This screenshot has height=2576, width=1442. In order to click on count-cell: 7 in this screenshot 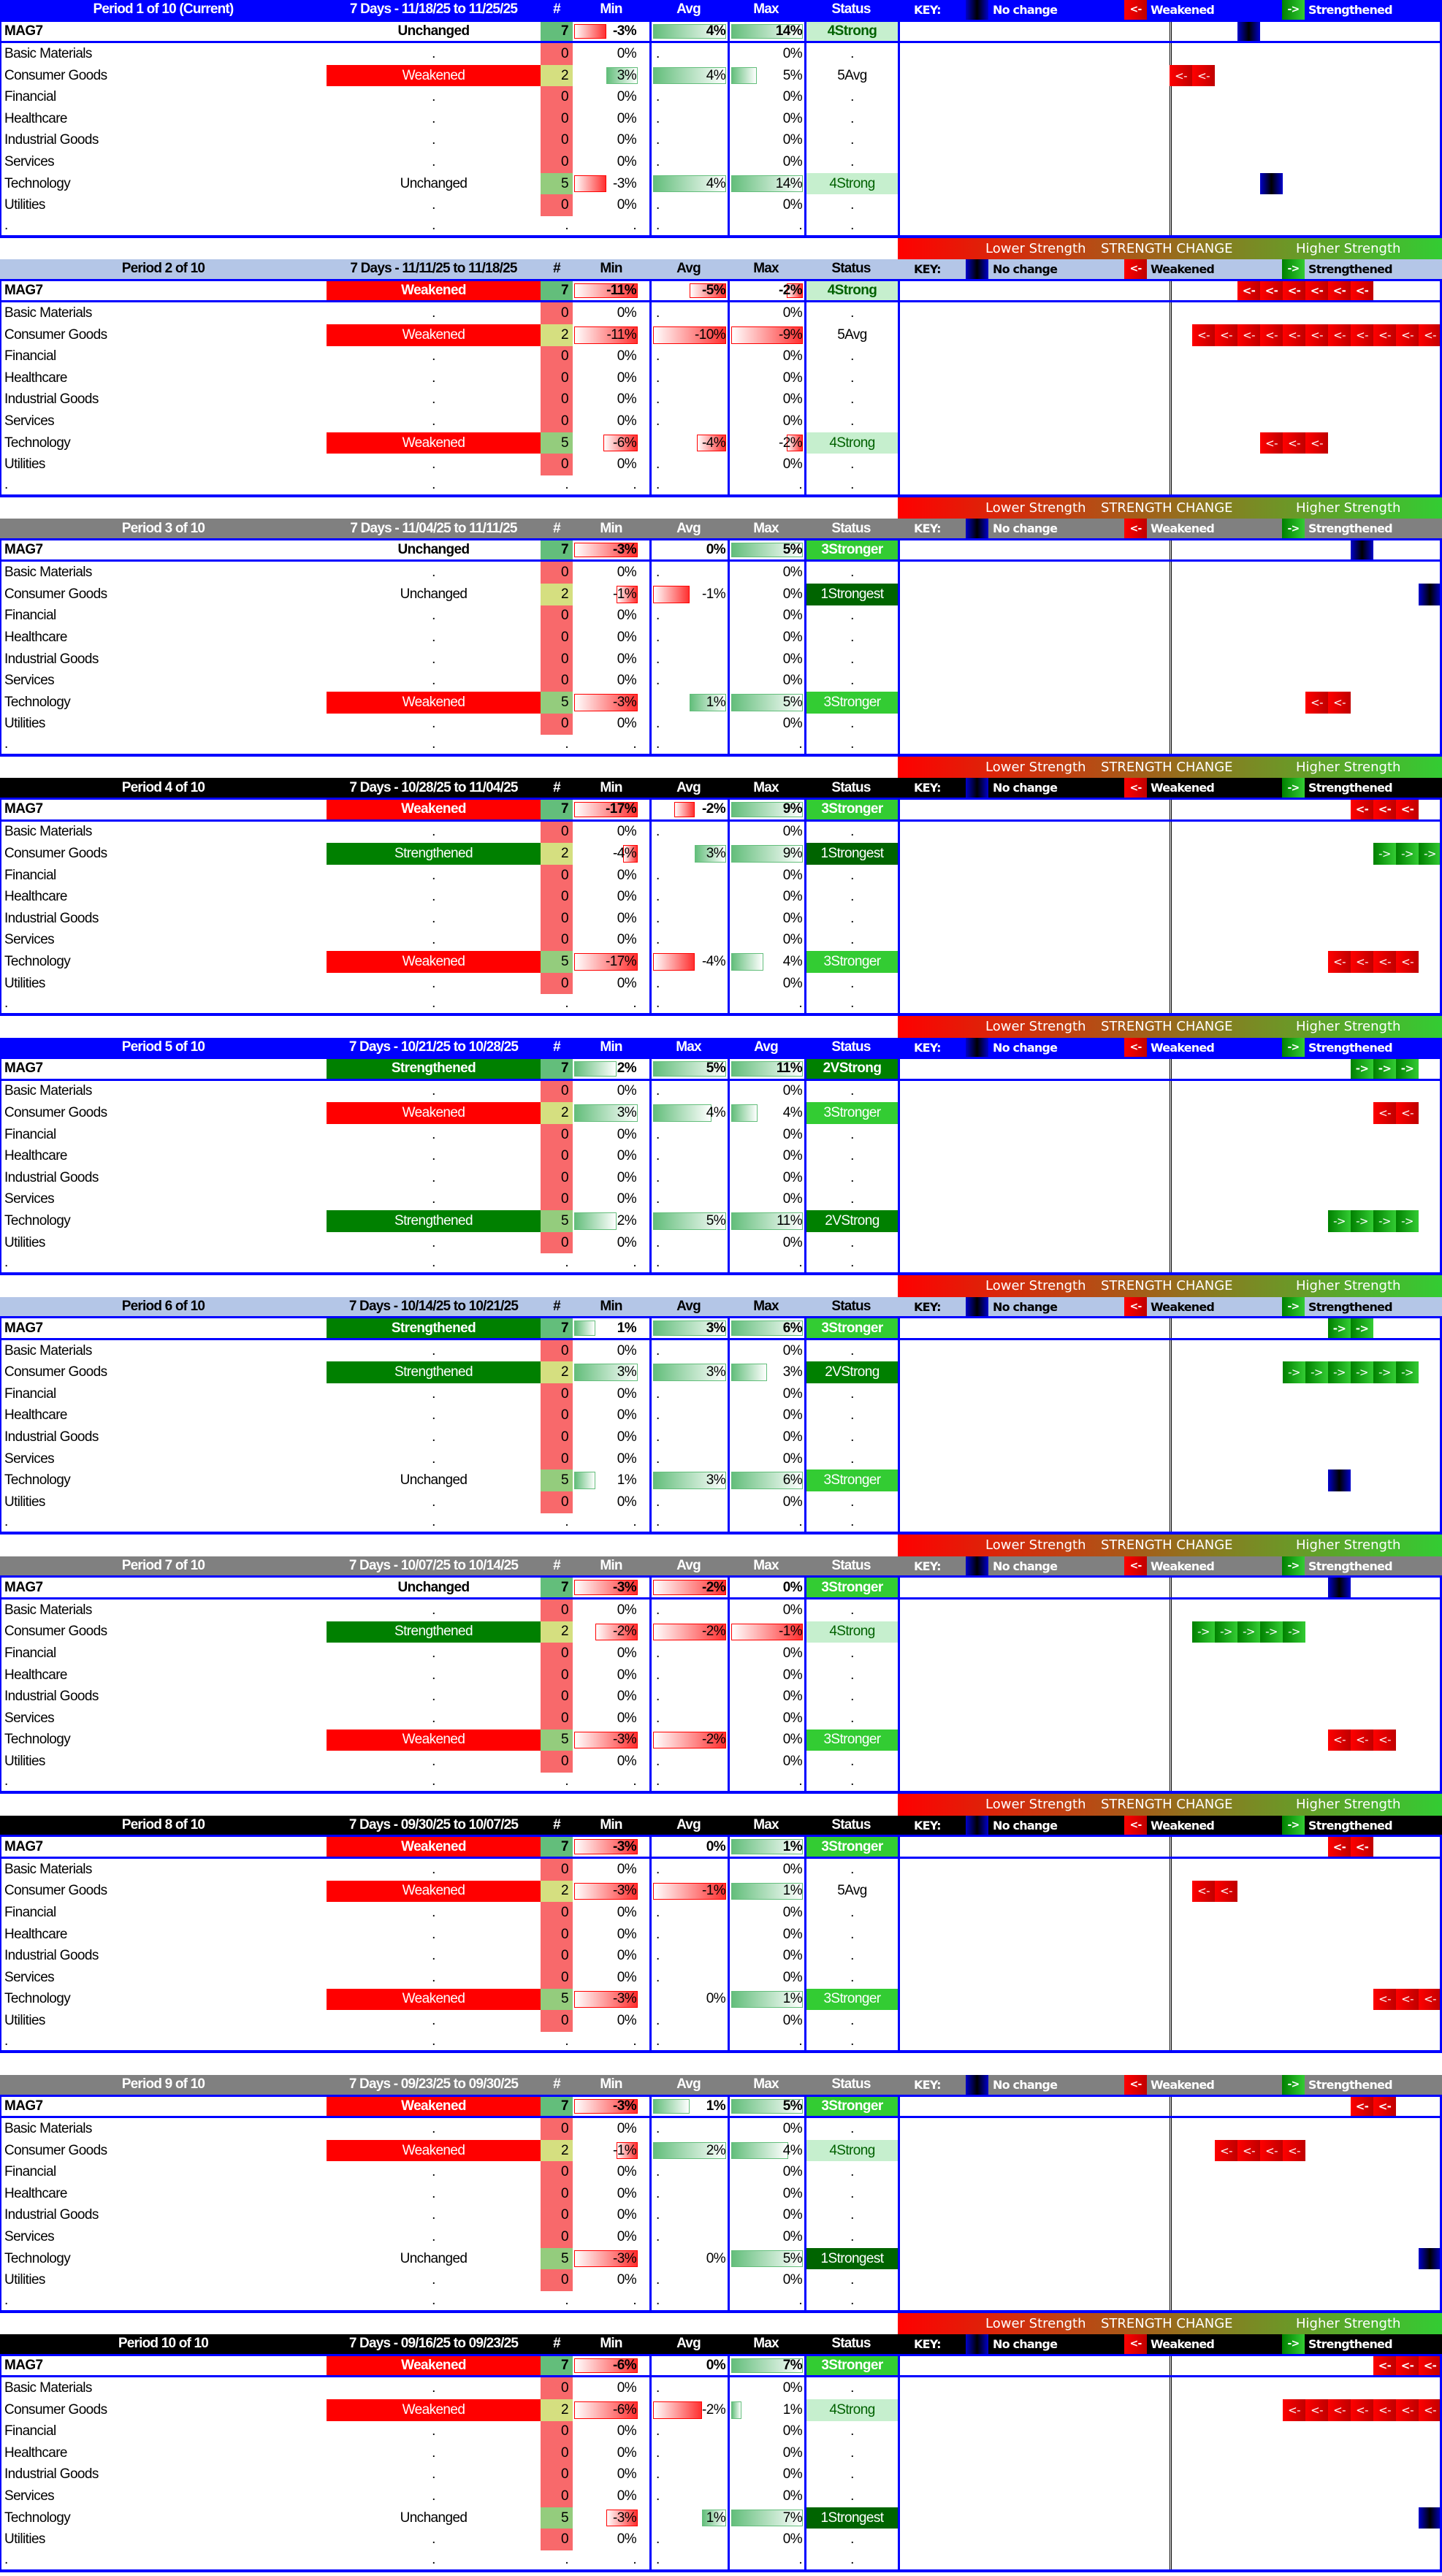, I will do `click(557, 1328)`.